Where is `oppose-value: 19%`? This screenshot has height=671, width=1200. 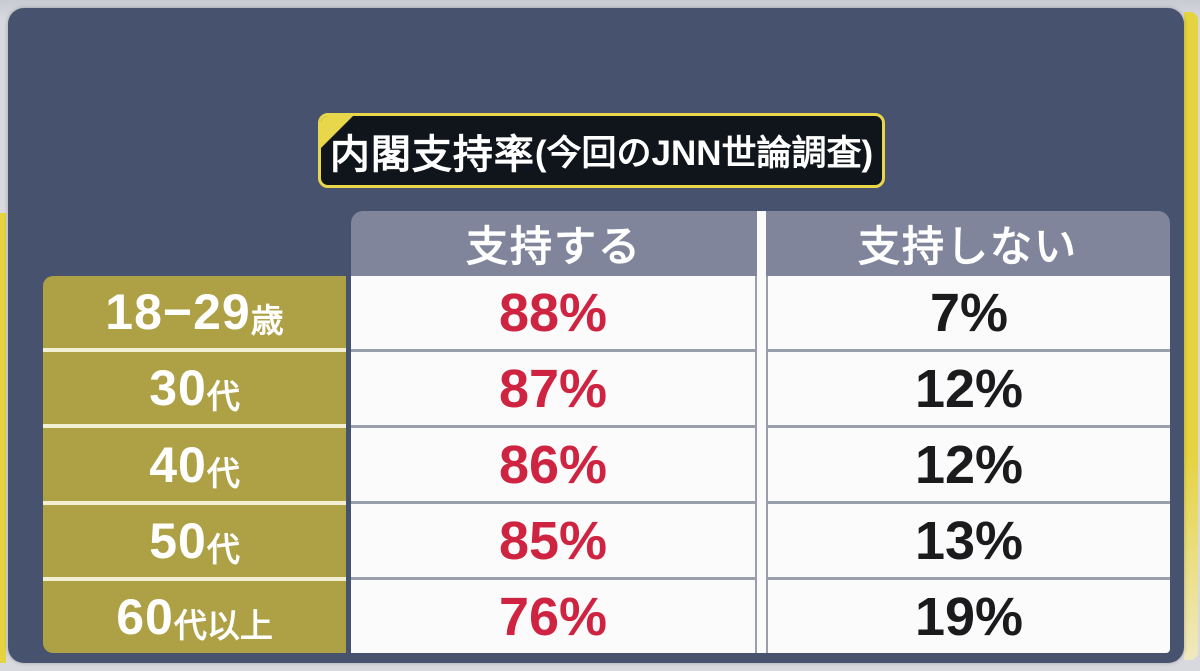 oppose-value: 19% is located at coordinates (969, 615).